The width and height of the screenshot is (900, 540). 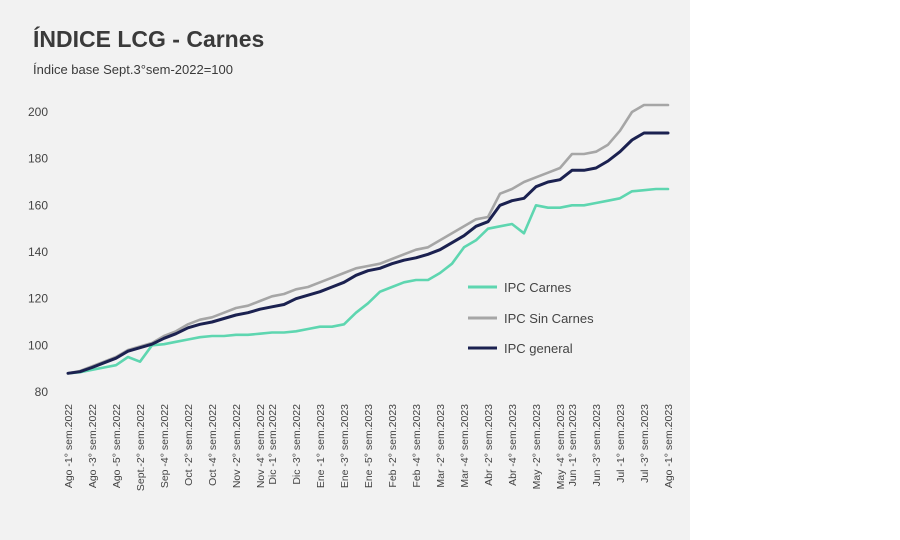 What do you see at coordinates (669, 446) in the screenshot?
I see `x-tick-label: Ago -1° sem.2023` at bounding box center [669, 446].